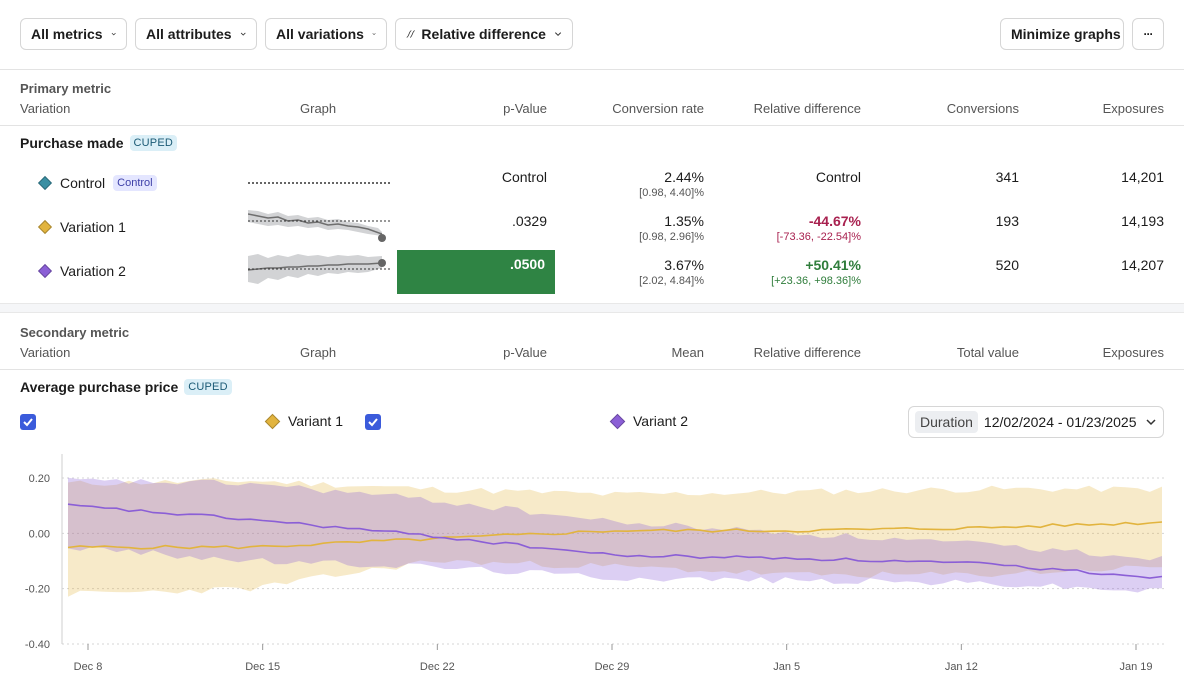 This screenshot has width=1184, height=693. Describe the element at coordinates (658, 108) in the screenshot. I see `col-conversion-rate: Conversion rate` at that location.